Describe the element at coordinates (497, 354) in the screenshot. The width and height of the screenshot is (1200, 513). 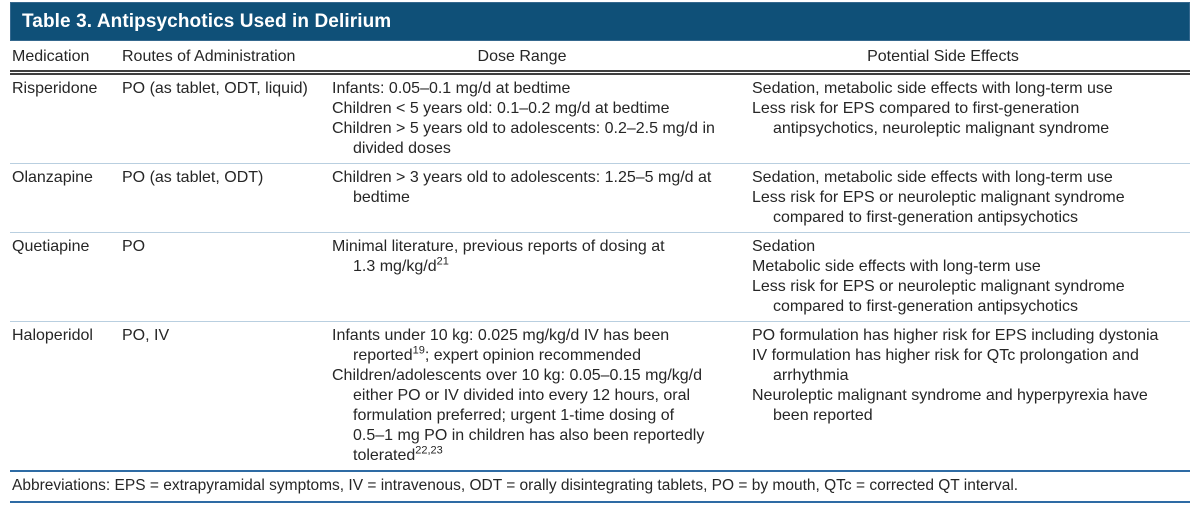
I see `dose-line: reported19; expert opinion recommended` at that location.